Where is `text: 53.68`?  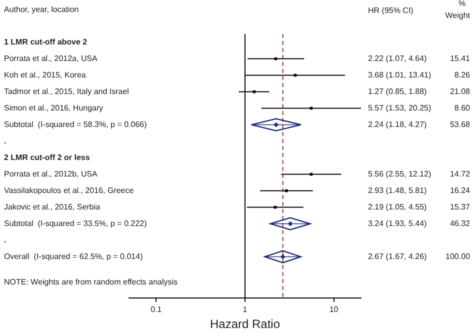 text: 53.68 is located at coordinates (460, 124).